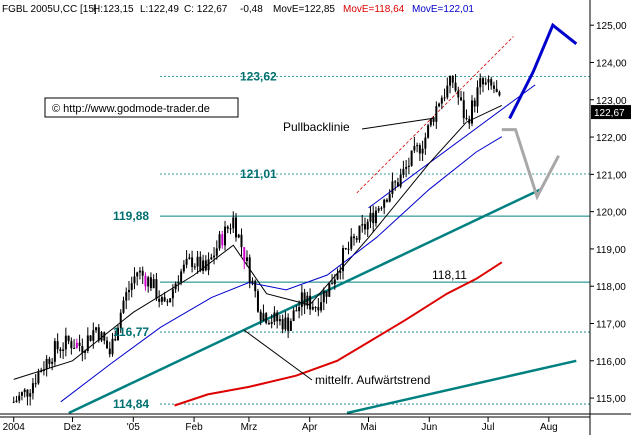  I want to click on x-tick-label: Apr, so click(310, 427).